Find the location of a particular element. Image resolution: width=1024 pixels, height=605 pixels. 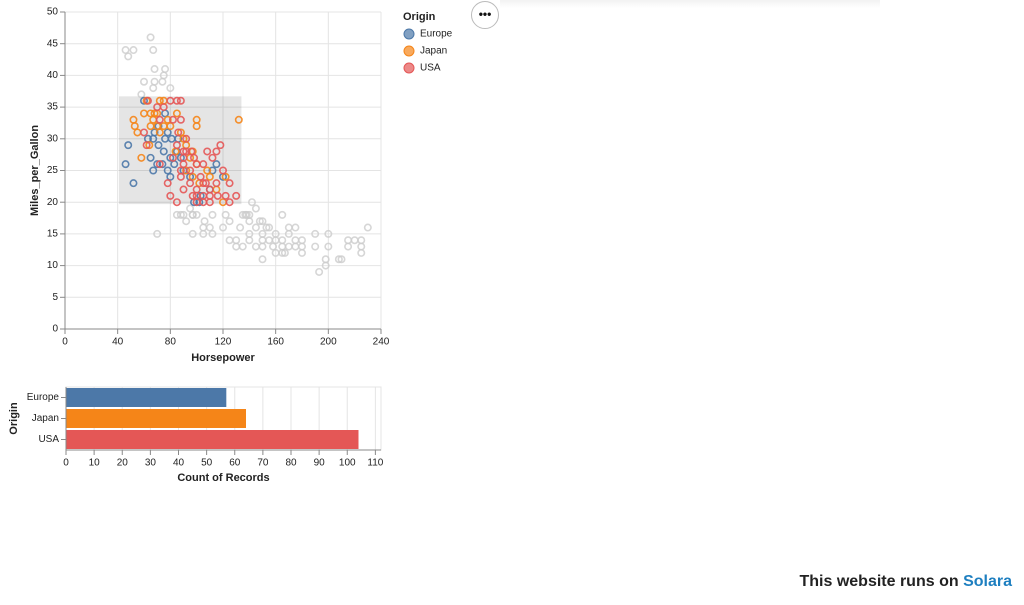

y-axis-title: Miles_per_Gallon is located at coordinates (35, 170).